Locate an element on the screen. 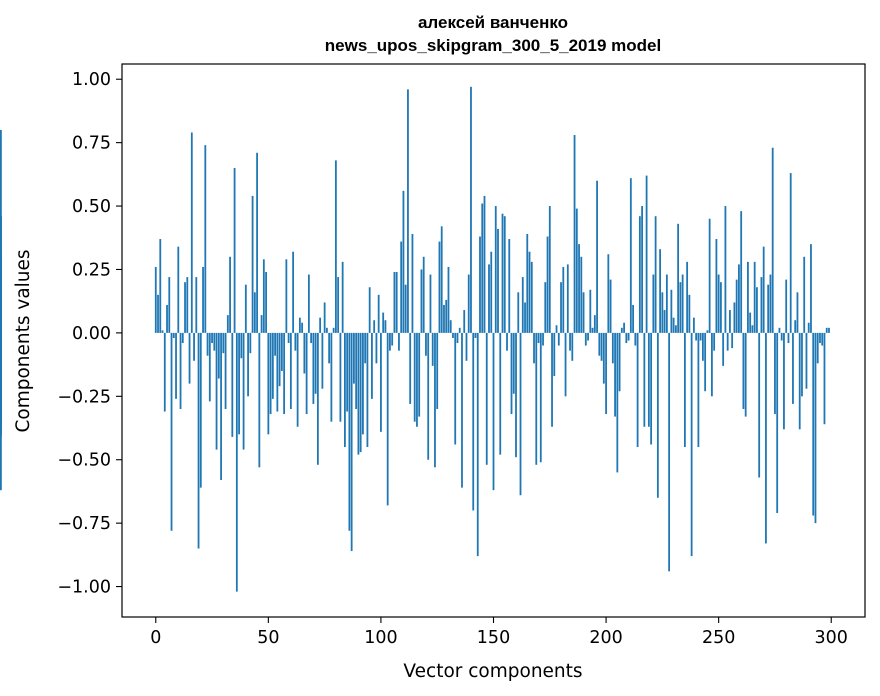 The width and height of the screenshot is (880, 696). x-tick-label-50: 50 is located at coordinates (268, 638).